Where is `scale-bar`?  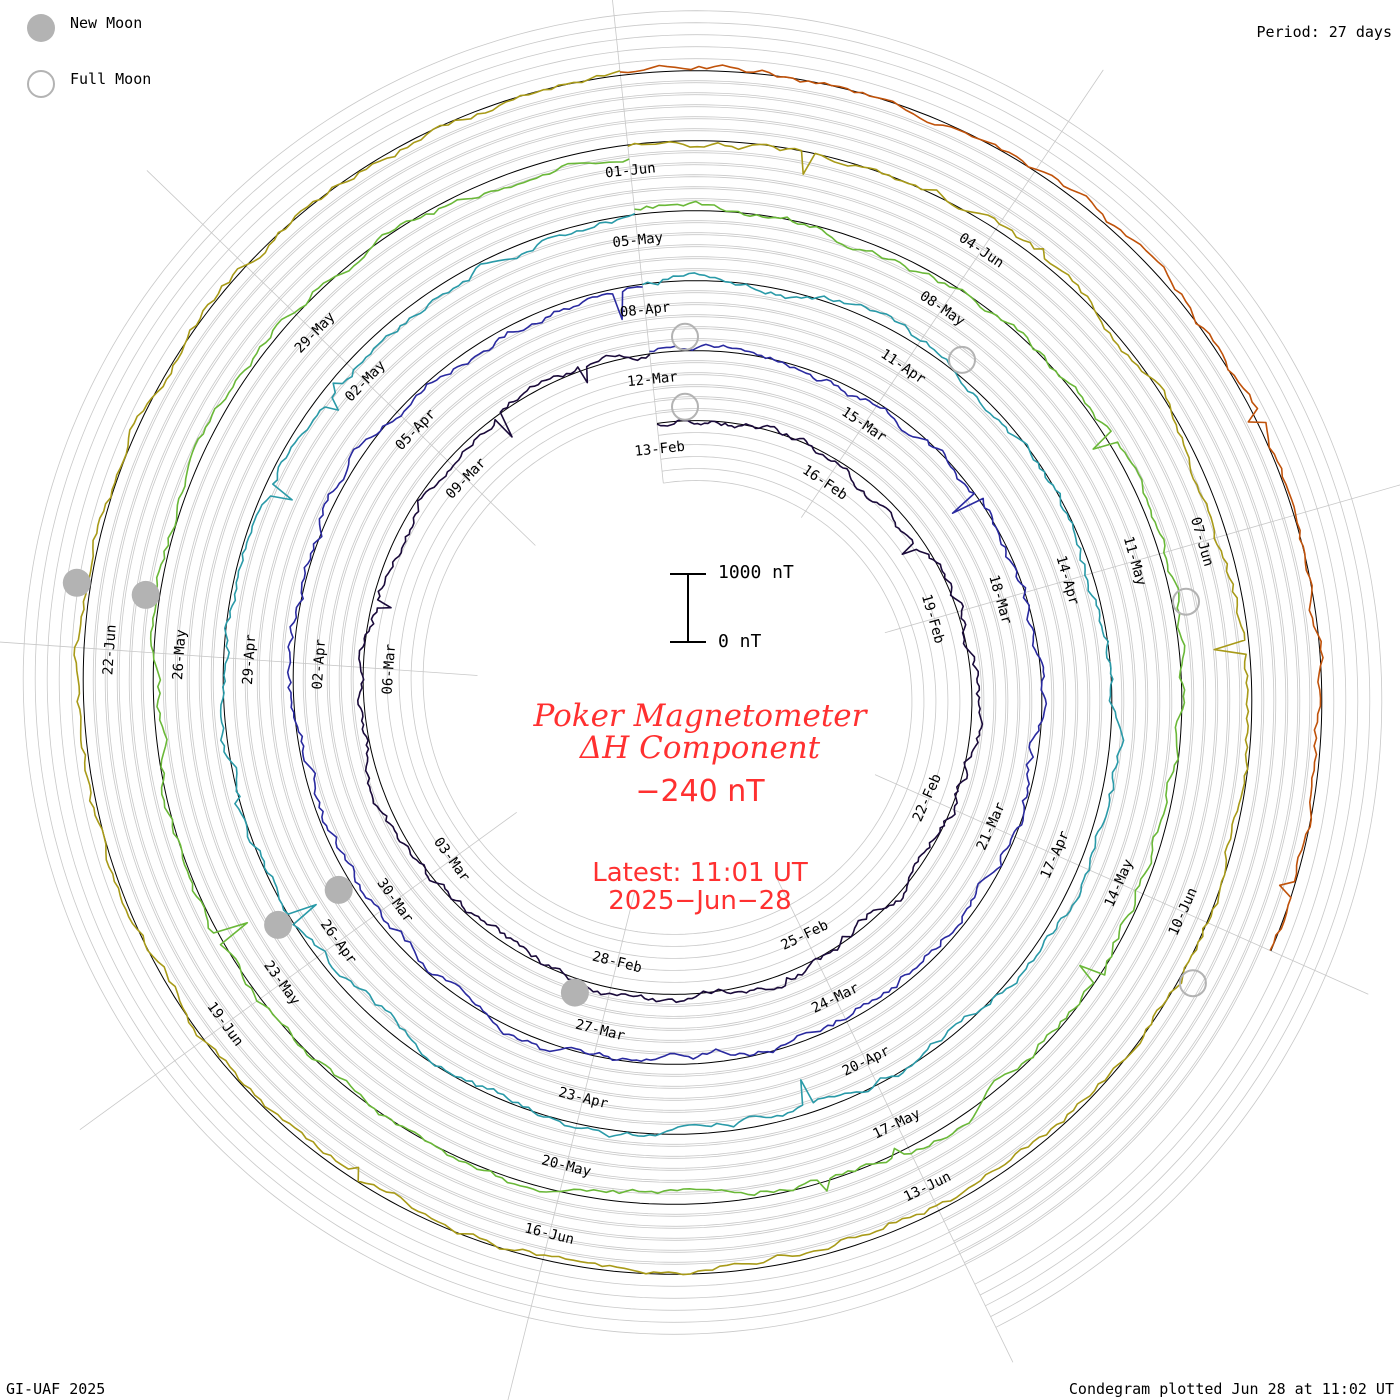
scale-bar is located at coordinates (688, 608).